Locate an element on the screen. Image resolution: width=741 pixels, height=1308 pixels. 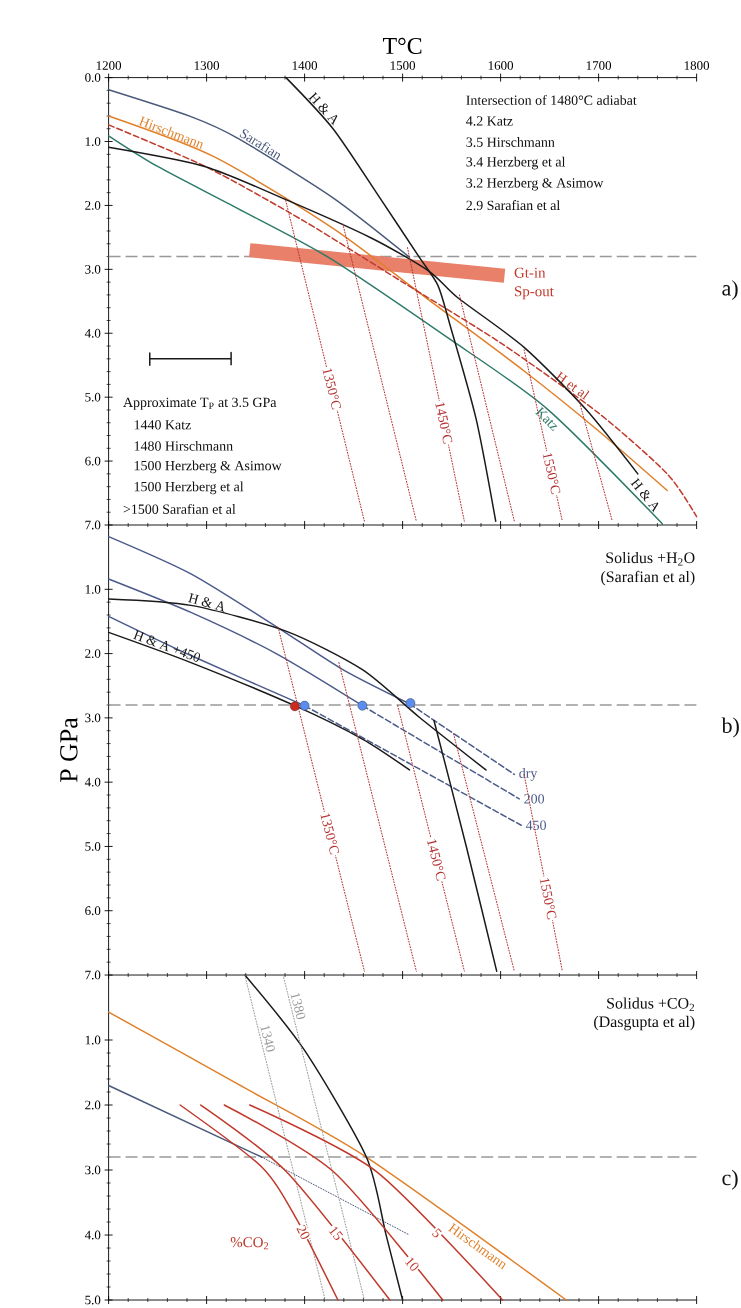
annotation: (Dasgupta et al) is located at coordinates (644, 1023).